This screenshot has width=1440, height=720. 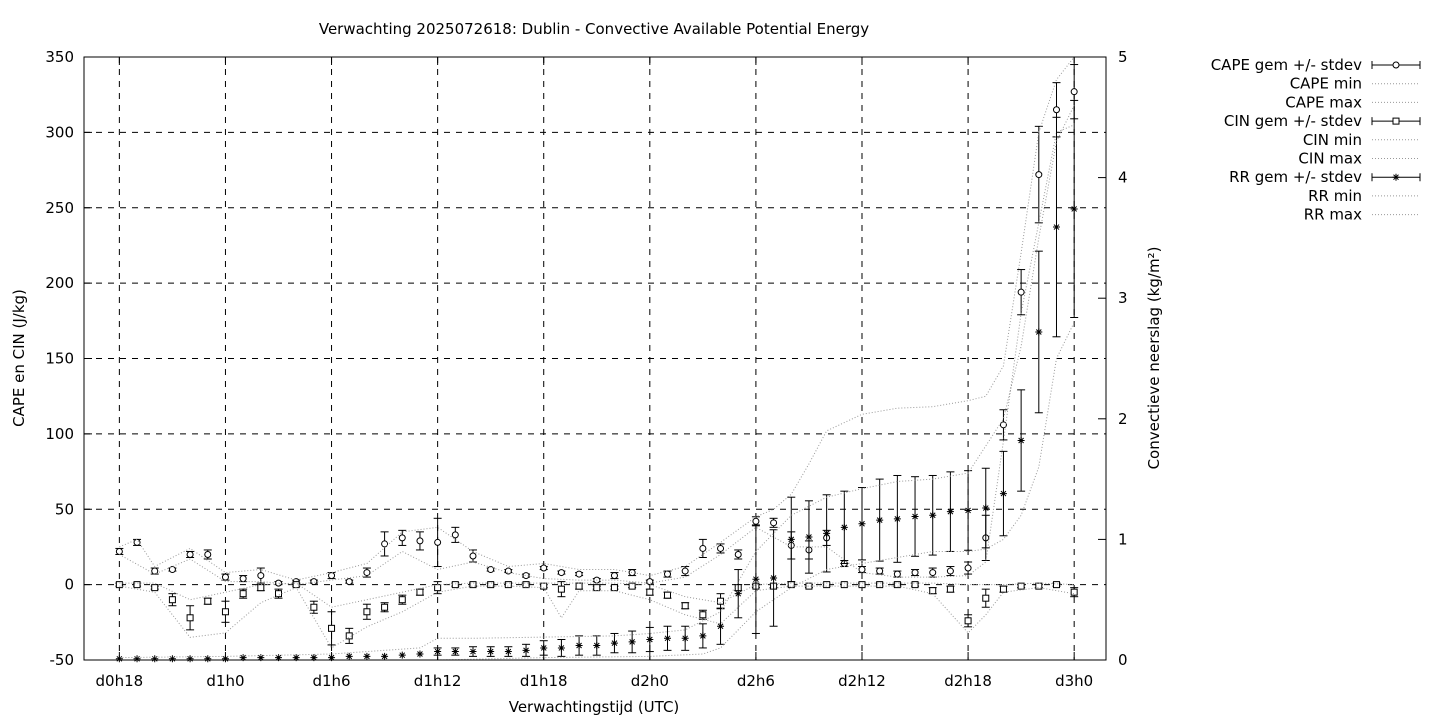 I want to click on y2-tick-label: 2, so click(x=1123, y=419).